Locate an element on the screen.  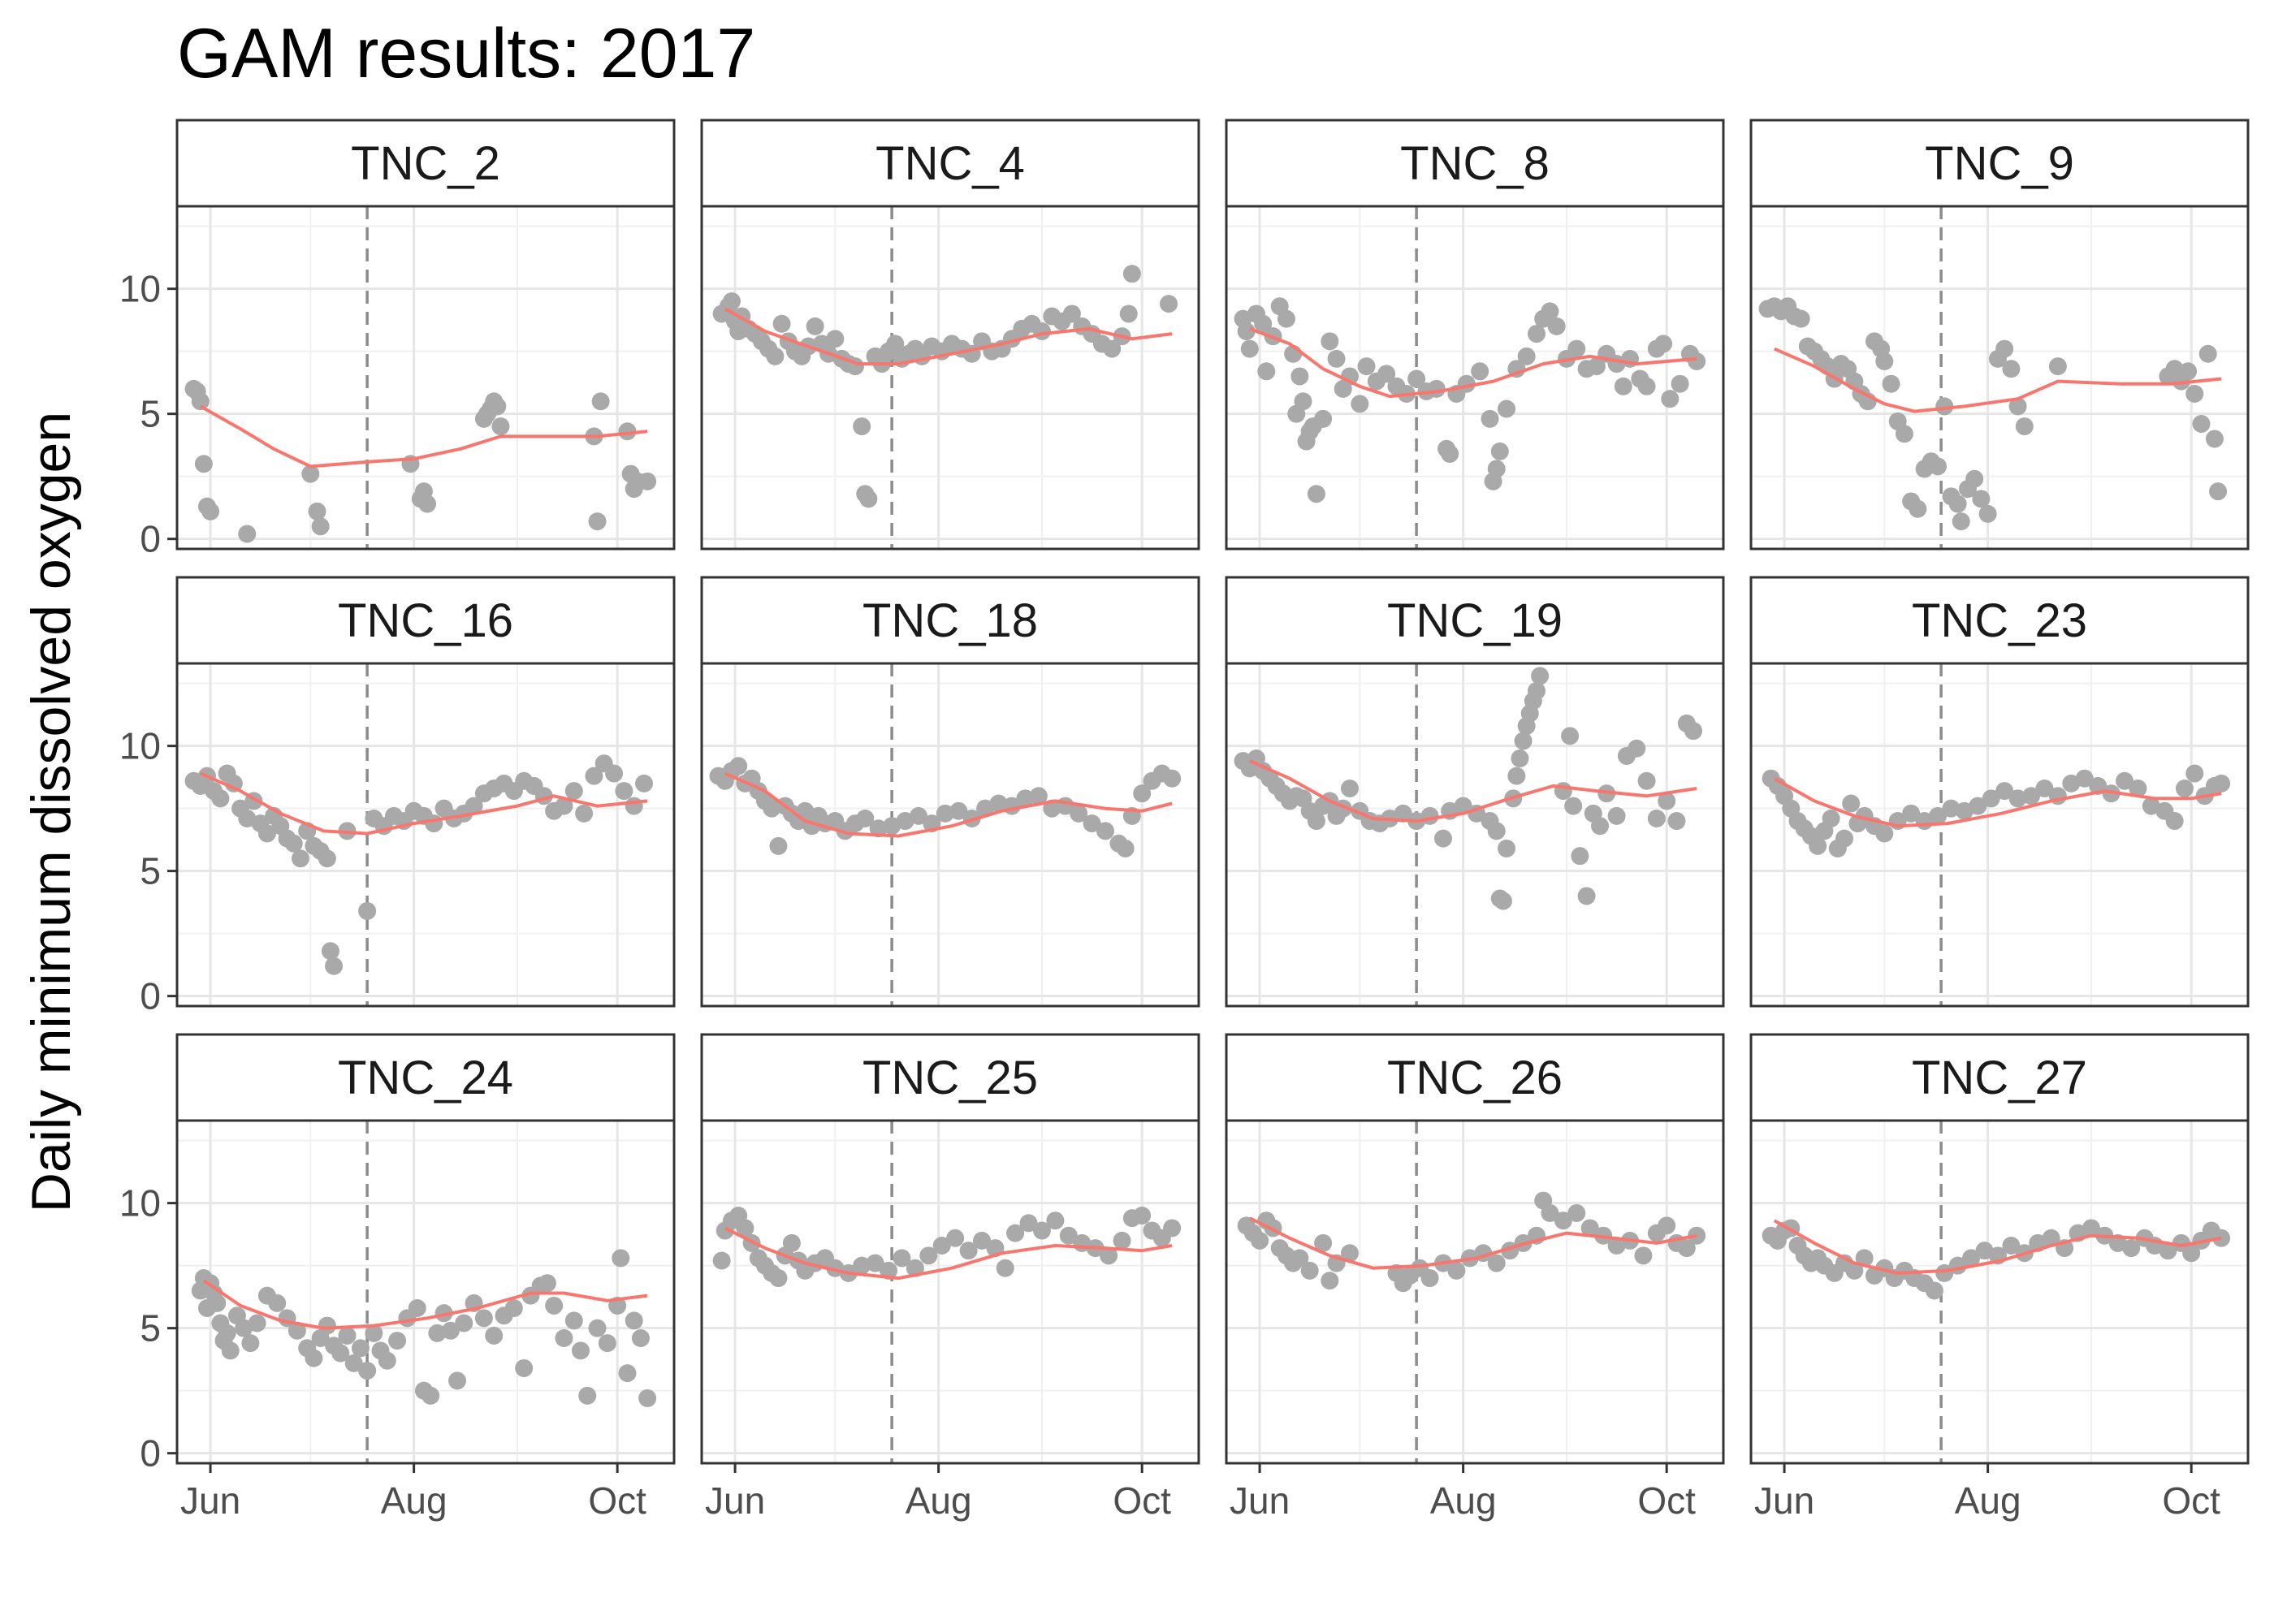
facet-tnc-23: TNC_23 is located at coordinates (2000, 792).